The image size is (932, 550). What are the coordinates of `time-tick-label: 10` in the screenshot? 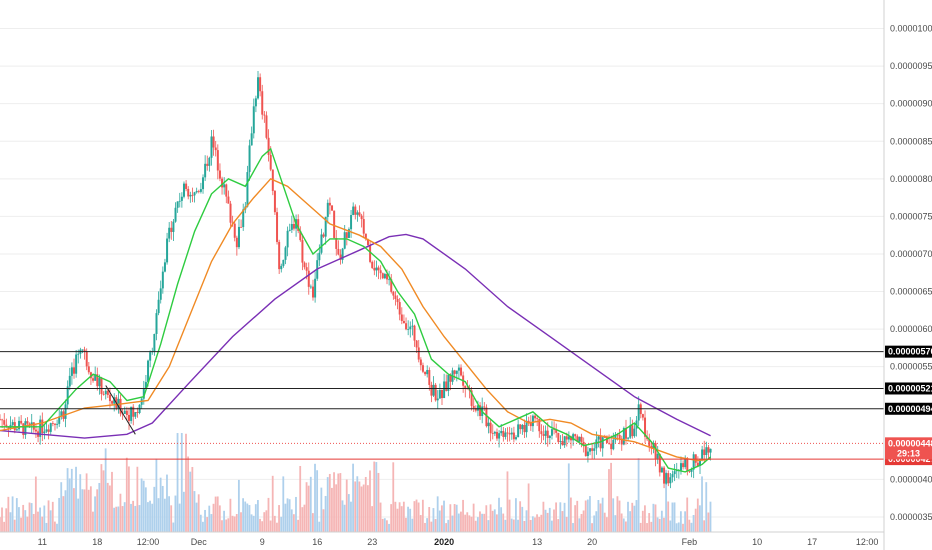 It's located at (757, 542).